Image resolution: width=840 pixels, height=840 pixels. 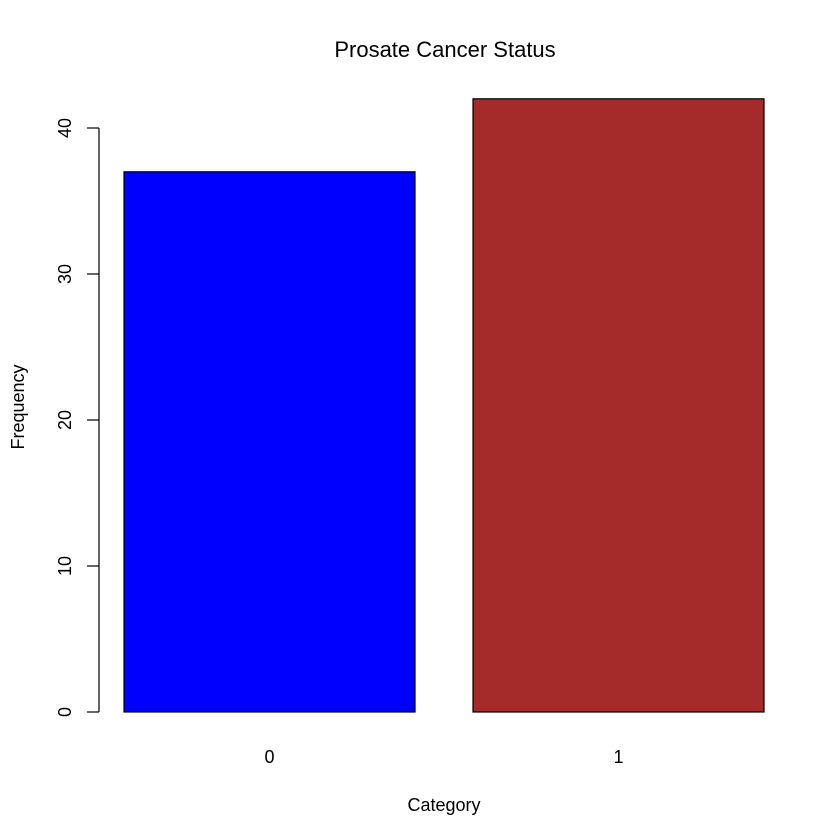 What do you see at coordinates (443, 805) in the screenshot?
I see `x-axis-label: Category` at bounding box center [443, 805].